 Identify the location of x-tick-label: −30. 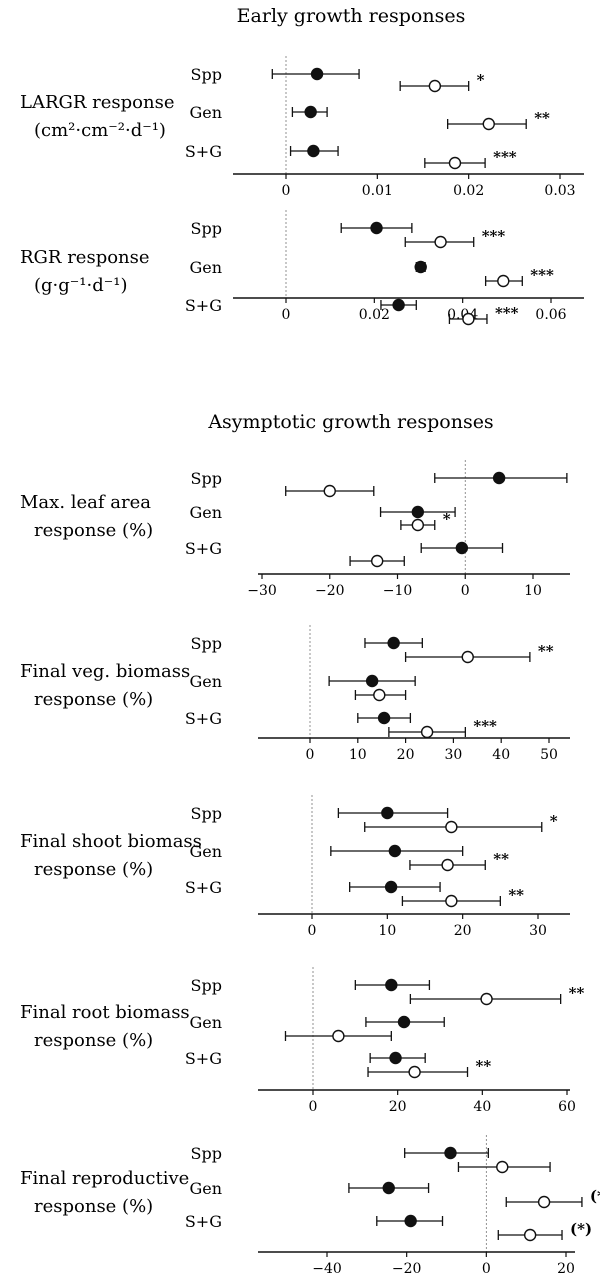
(262, 591).